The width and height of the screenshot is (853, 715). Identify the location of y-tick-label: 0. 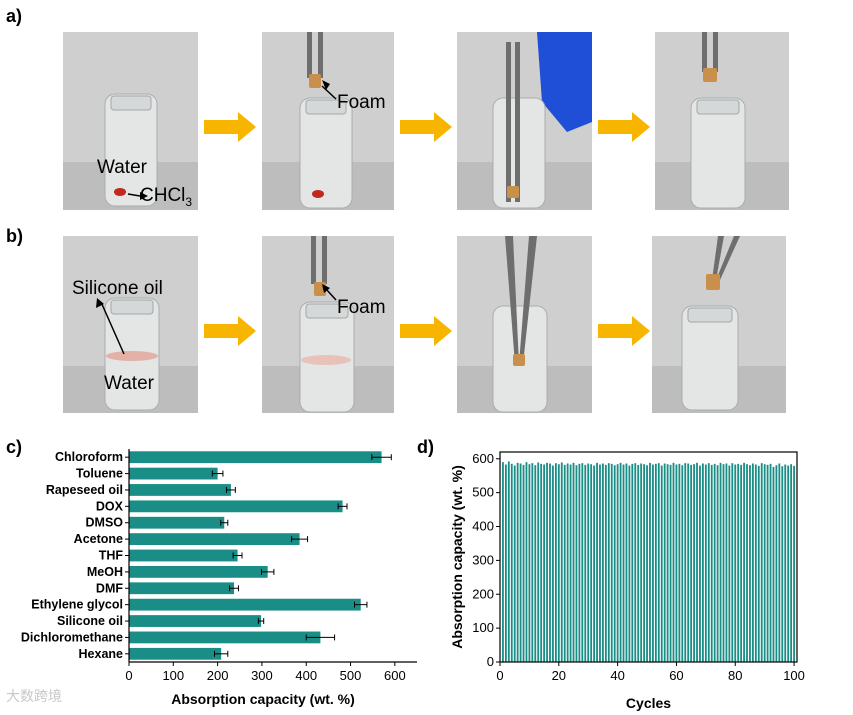
(490, 661).